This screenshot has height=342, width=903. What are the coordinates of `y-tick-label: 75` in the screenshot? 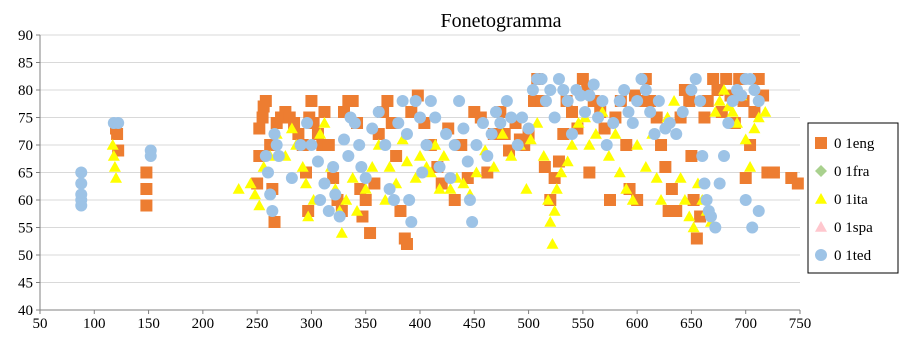 It's located at (25, 119).